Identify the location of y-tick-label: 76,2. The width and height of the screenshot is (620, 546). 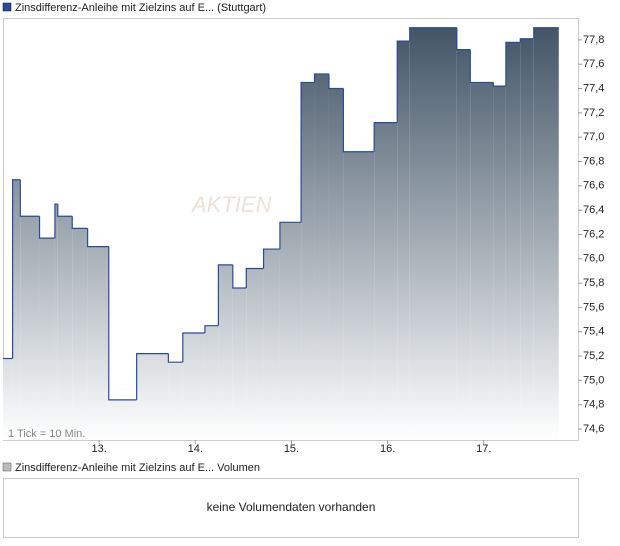
(593, 234).